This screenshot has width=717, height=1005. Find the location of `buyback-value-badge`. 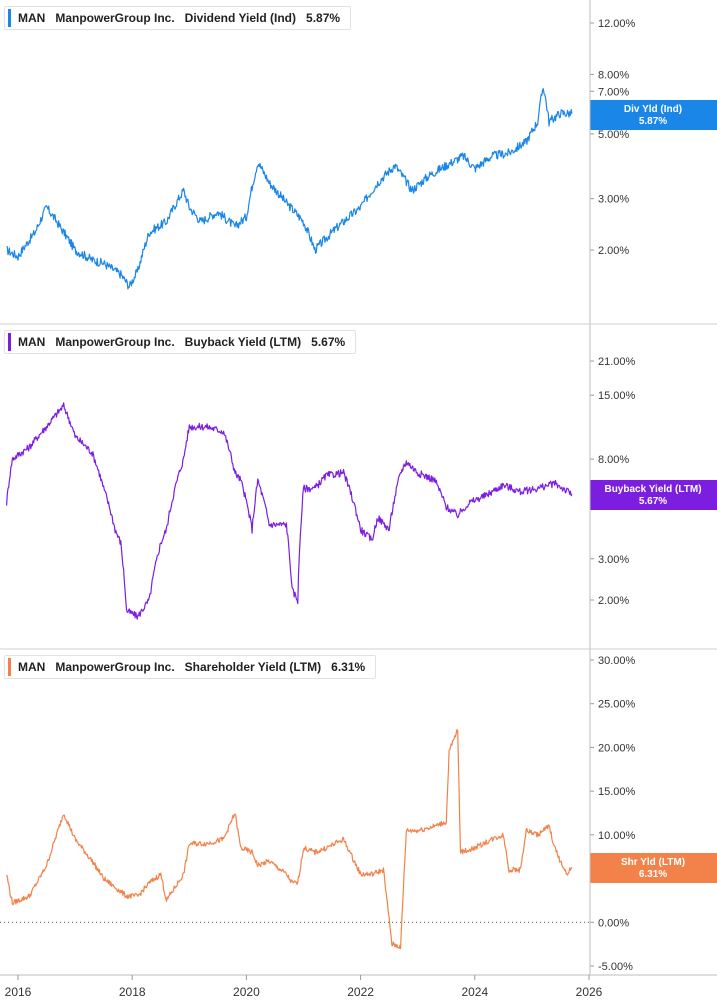

buyback-value-badge is located at coordinates (653, 495).